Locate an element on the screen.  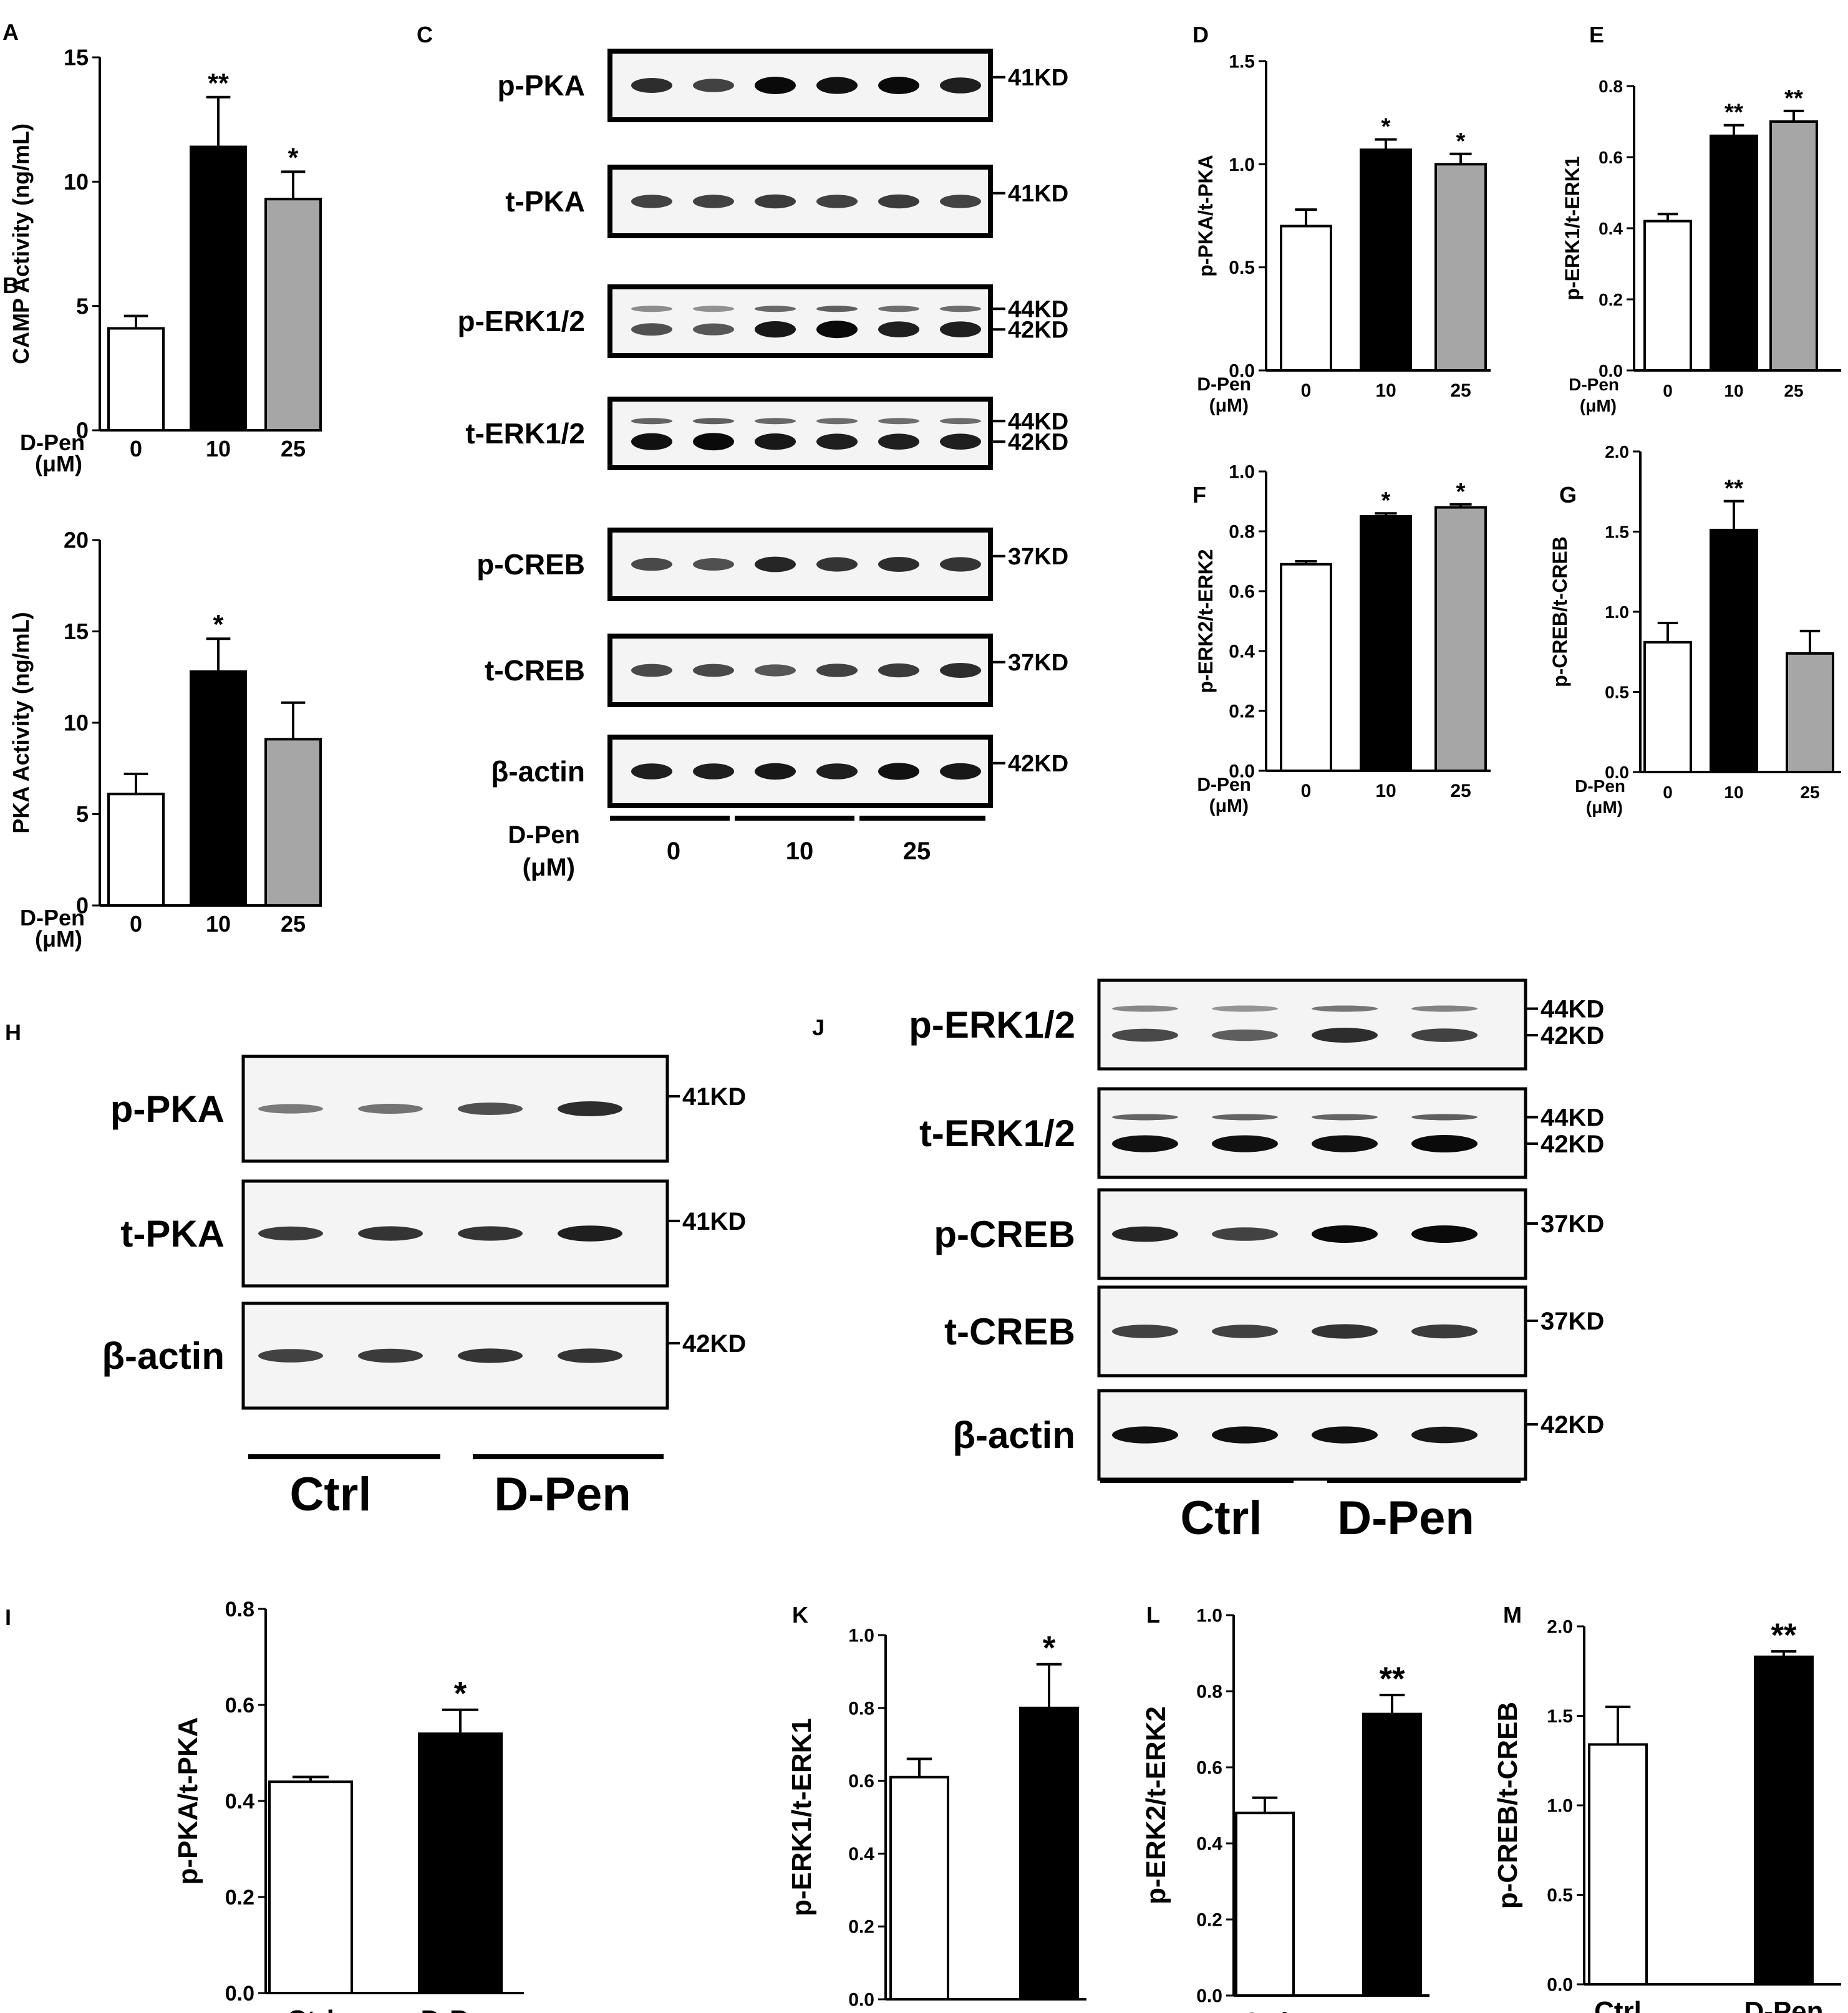
band-c--actin-5 is located at coordinates (961, 772).